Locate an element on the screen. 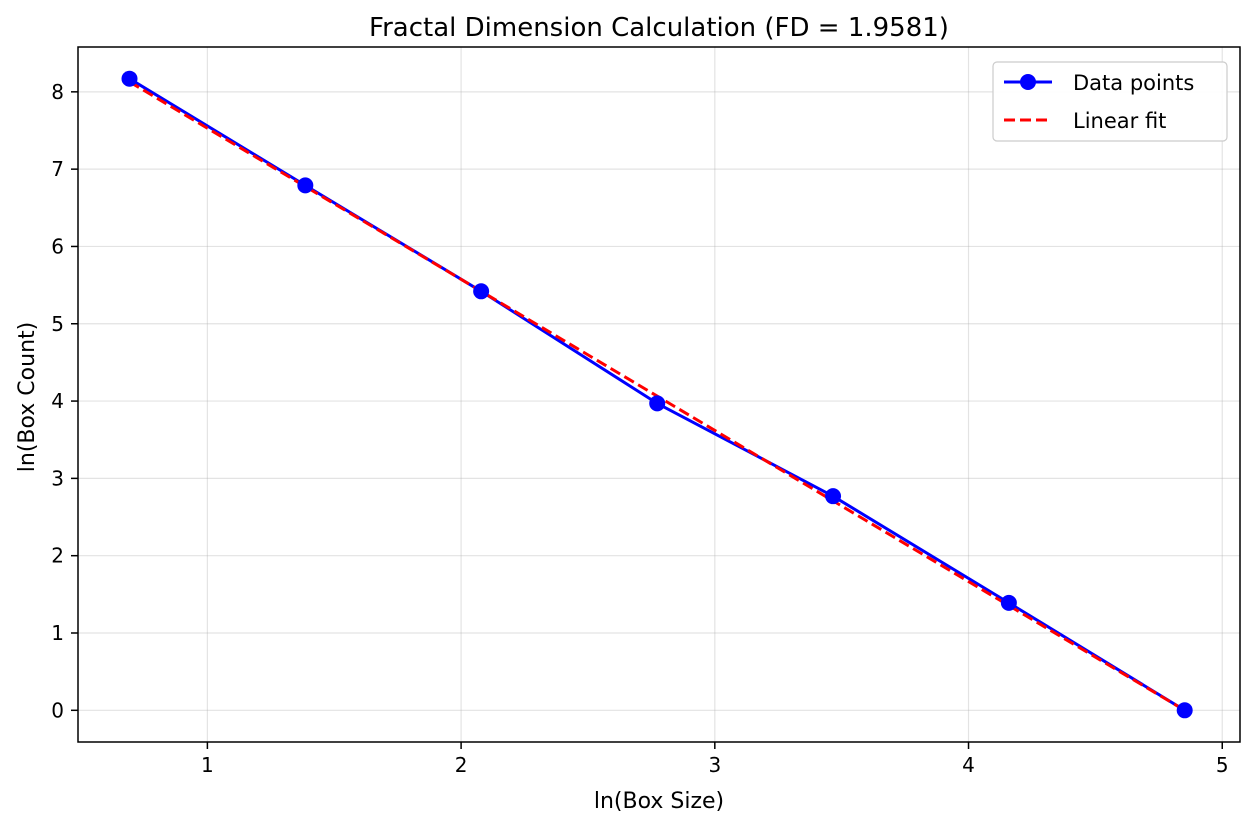 This screenshot has width=1255, height=828. y-tick-label: 7 is located at coordinates (57, 169).